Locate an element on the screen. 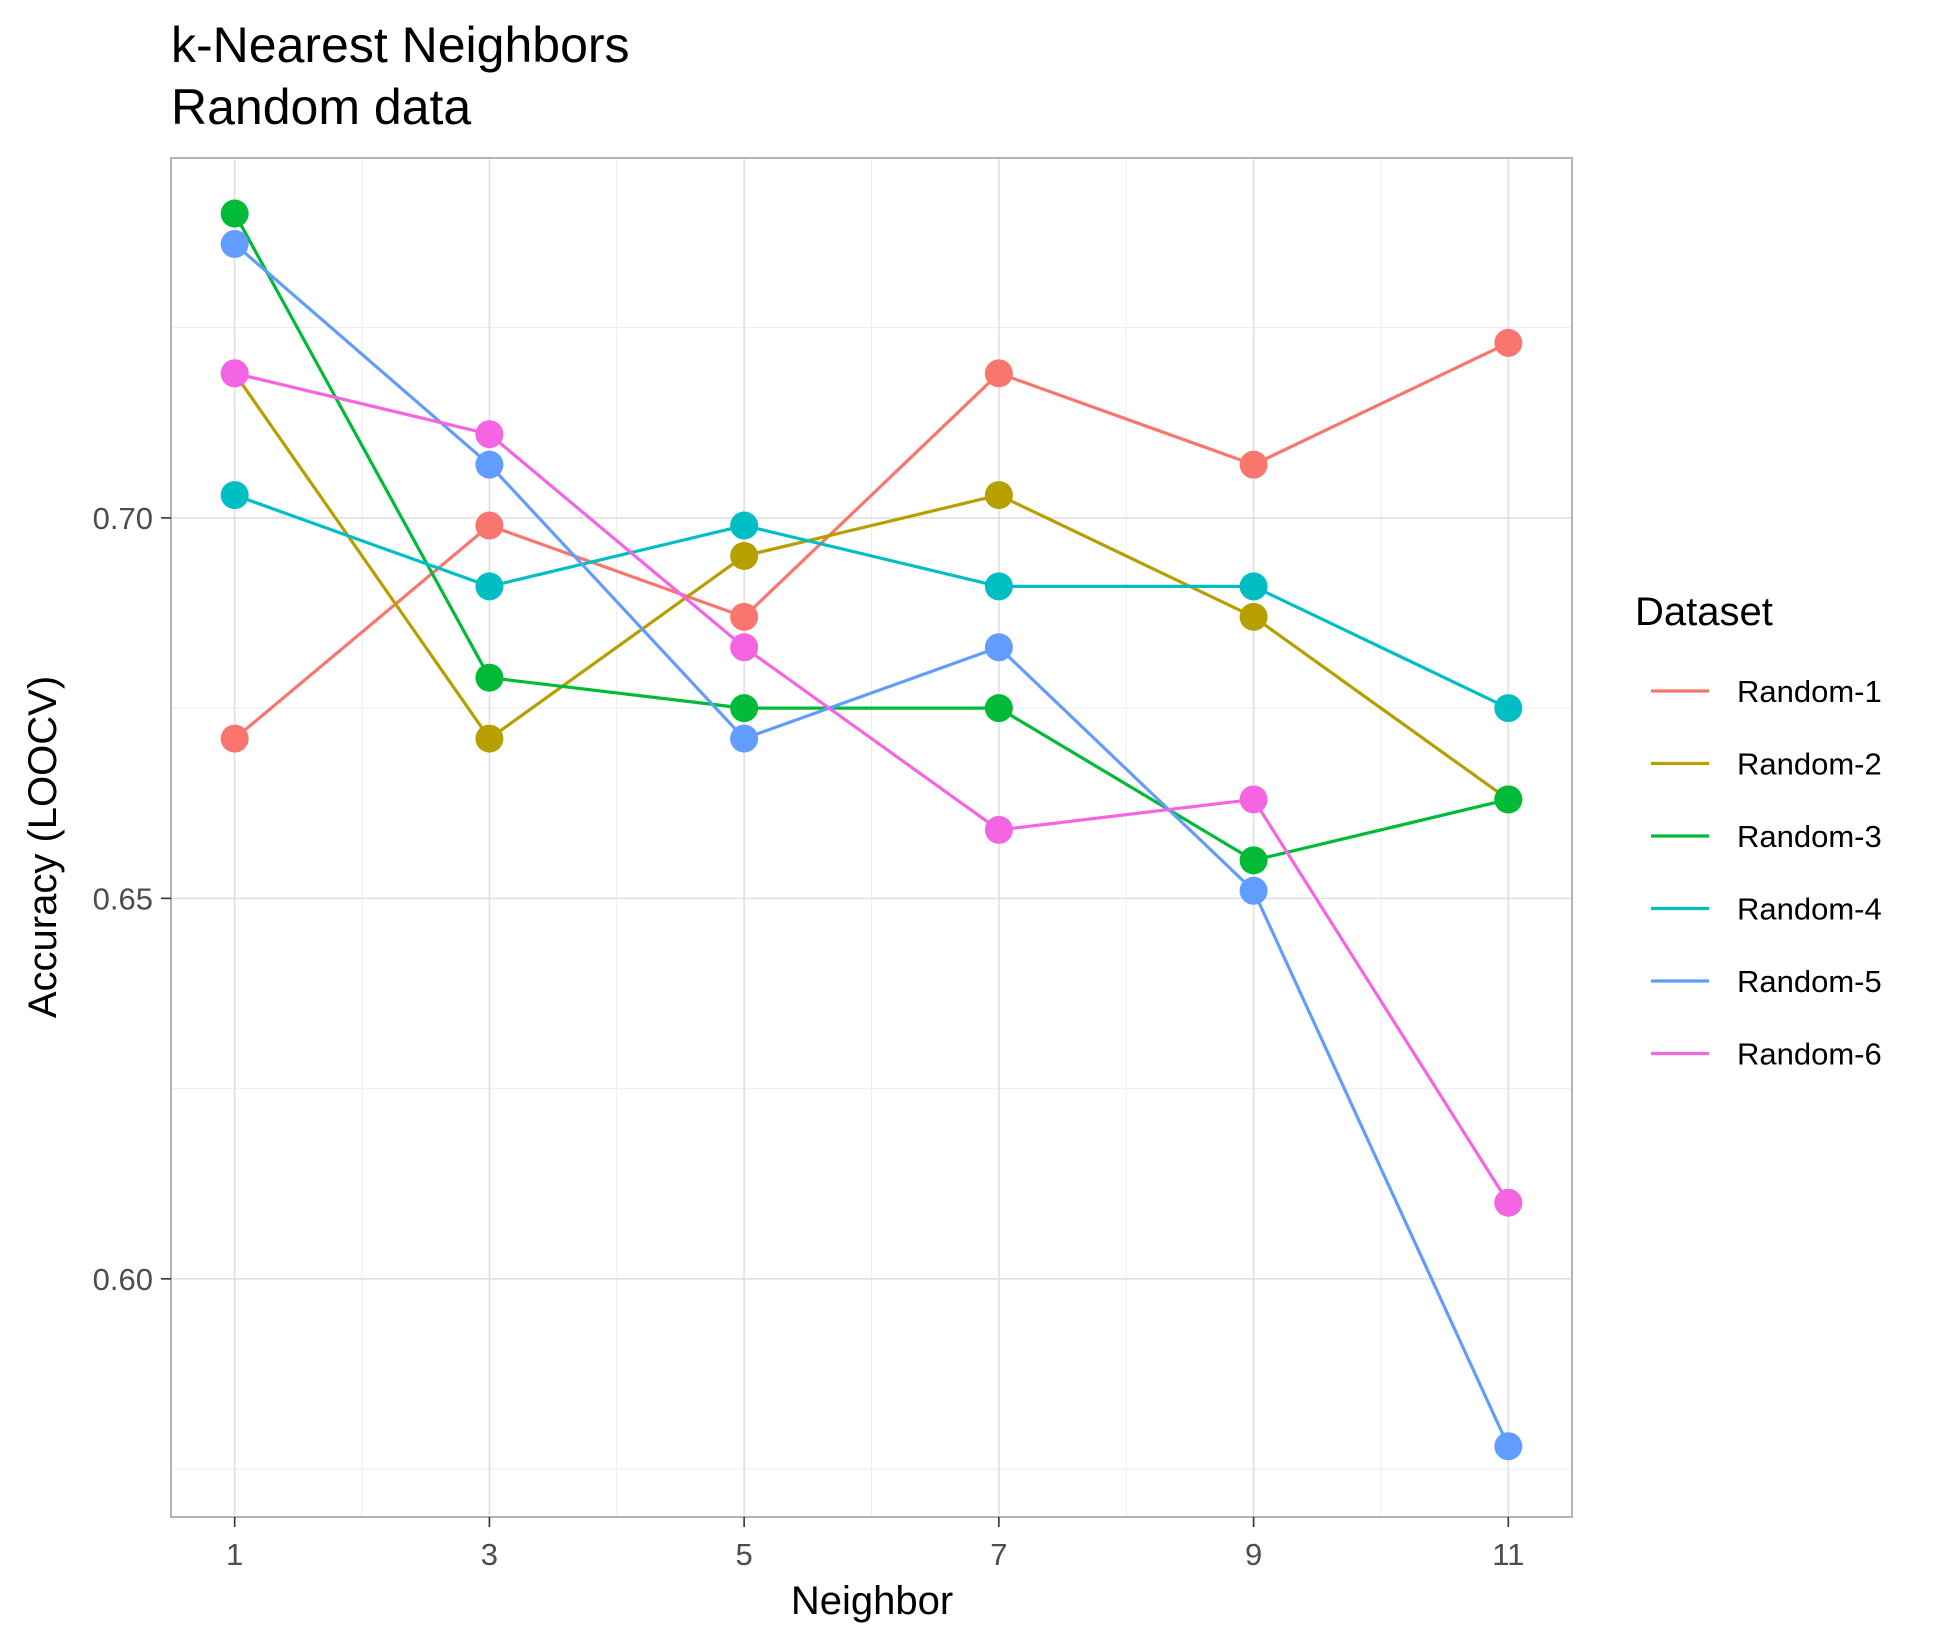 The height and width of the screenshot is (1641, 1947). legend-item-random-6: Random-6 is located at coordinates (1766, 1054).